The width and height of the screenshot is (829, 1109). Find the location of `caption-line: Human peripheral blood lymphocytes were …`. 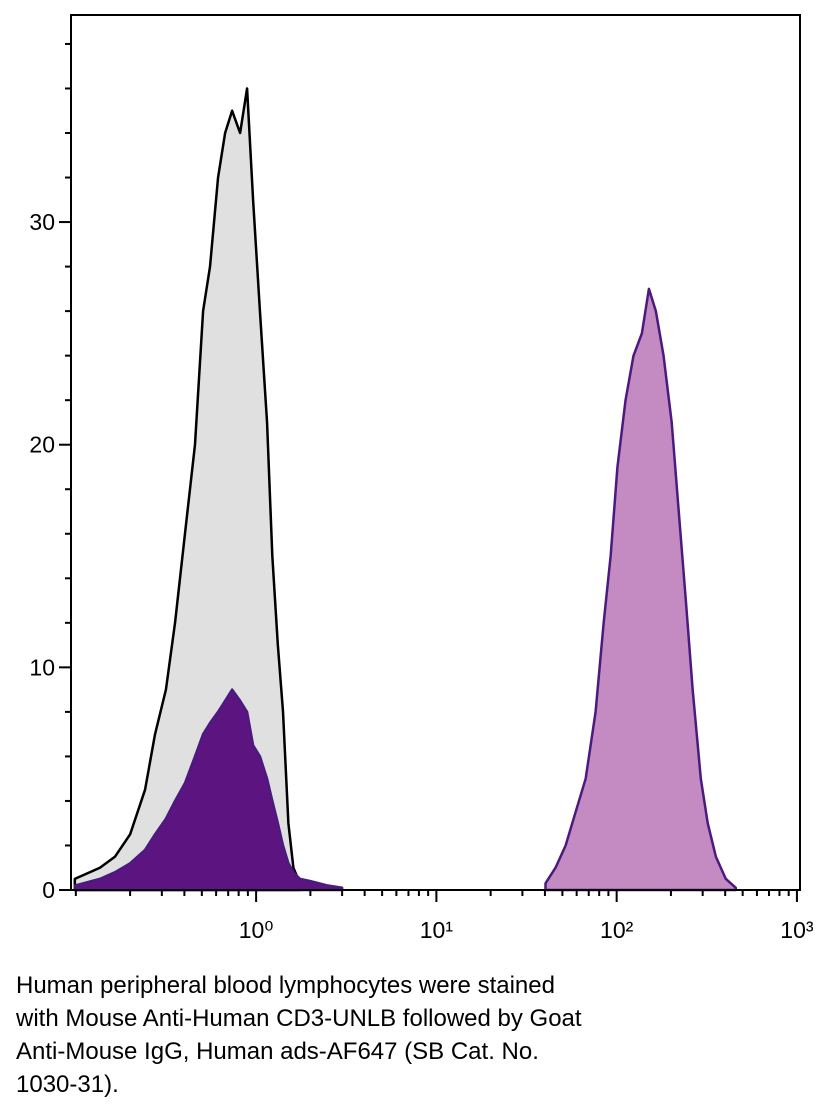

caption-line: Human peripheral blood lymphocytes were … is located at coordinates (285, 985).